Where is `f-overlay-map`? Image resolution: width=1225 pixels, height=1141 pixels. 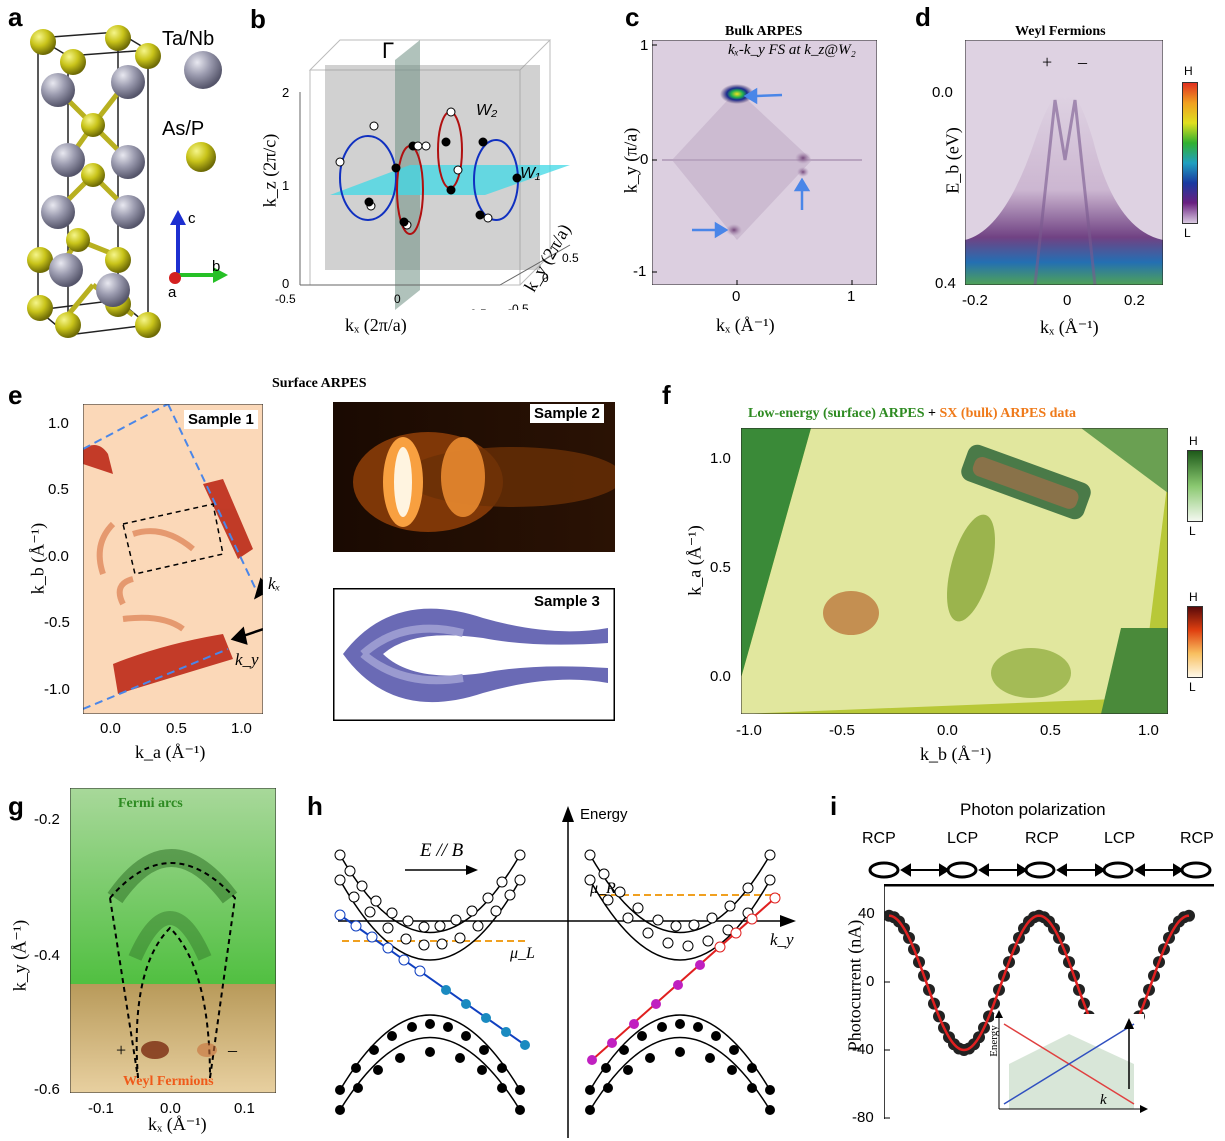 f-overlay-map is located at coordinates (954, 571).